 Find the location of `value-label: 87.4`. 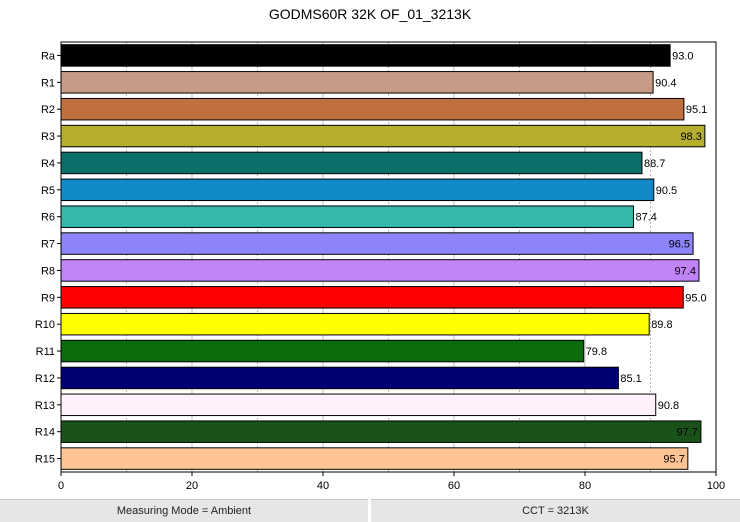

value-label: 87.4 is located at coordinates (645, 218).